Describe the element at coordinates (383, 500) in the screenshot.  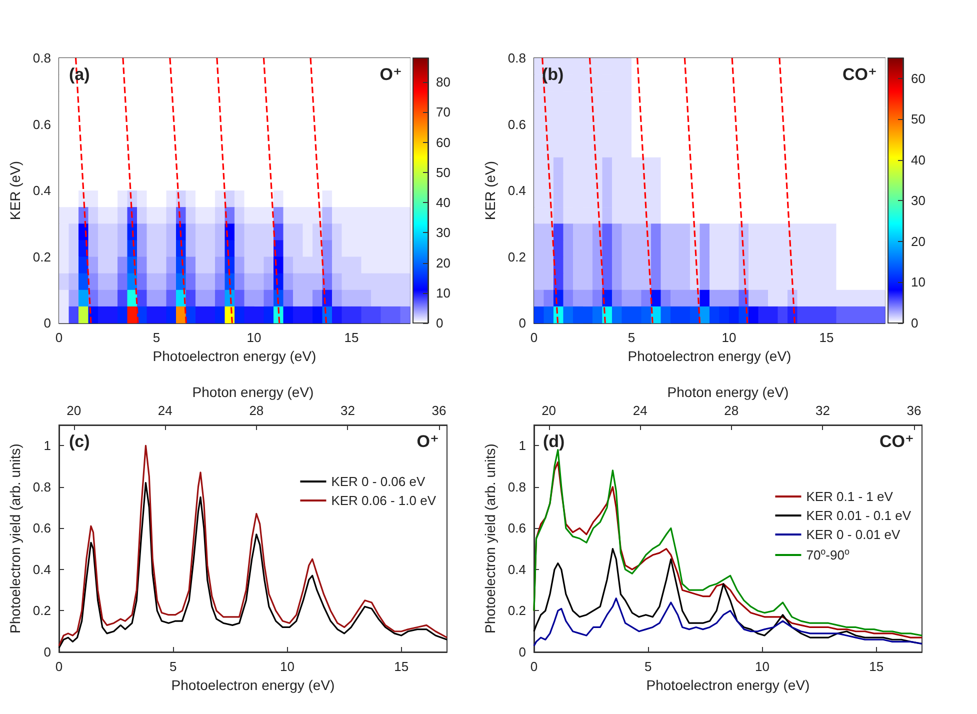
I see `legend-label: KER 0.06 - 1.0 eV` at that location.